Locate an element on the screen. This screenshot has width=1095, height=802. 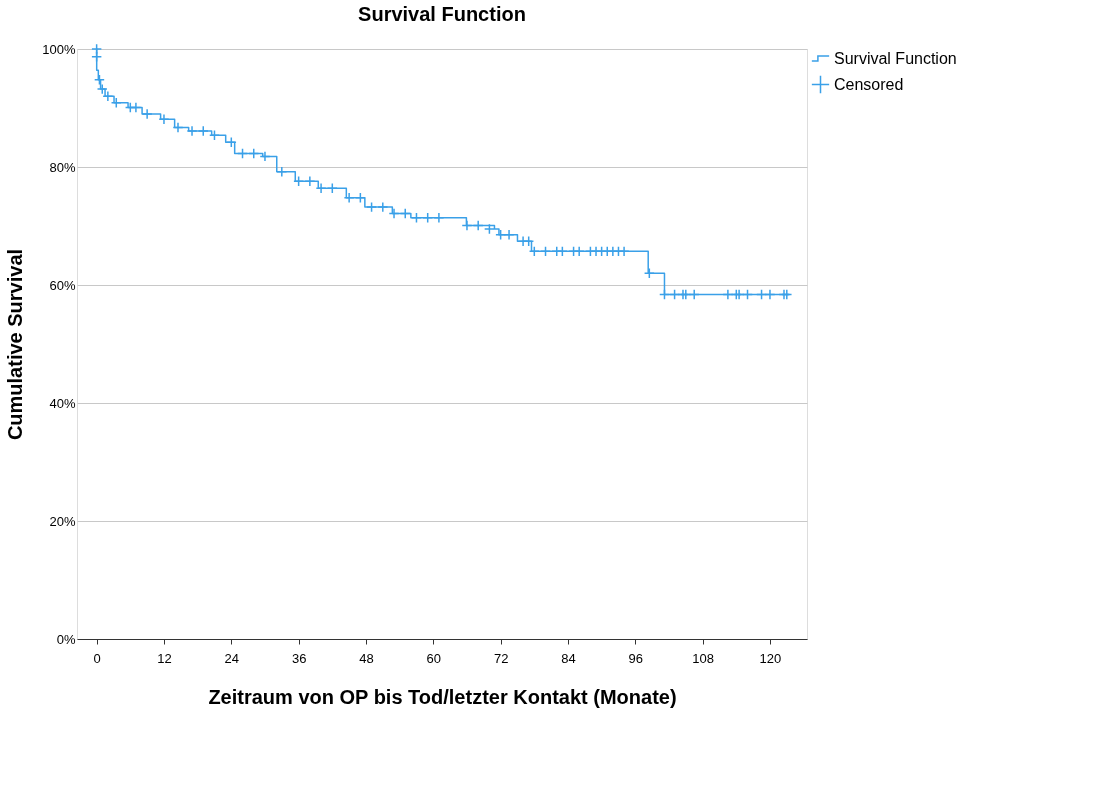
x-tick-label: 48 is located at coordinates (366, 658).